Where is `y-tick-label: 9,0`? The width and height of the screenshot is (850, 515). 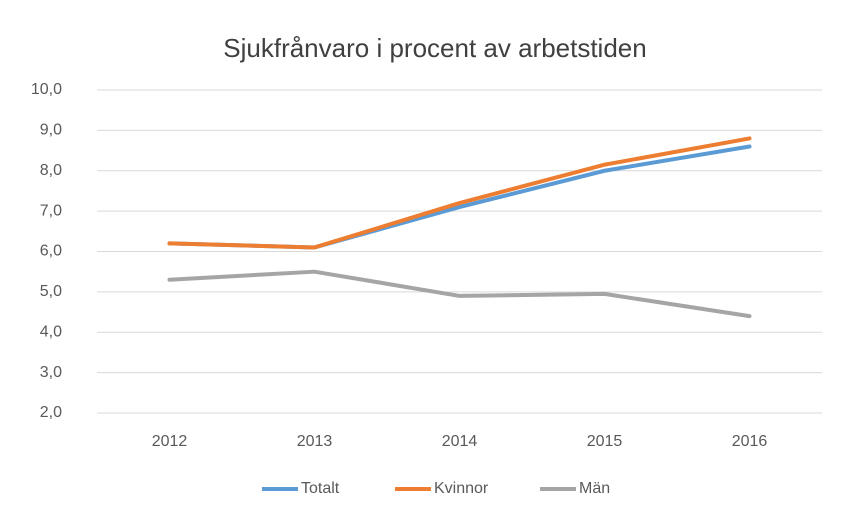
y-tick-label: 9,0 is located at coordinates (51, 130).